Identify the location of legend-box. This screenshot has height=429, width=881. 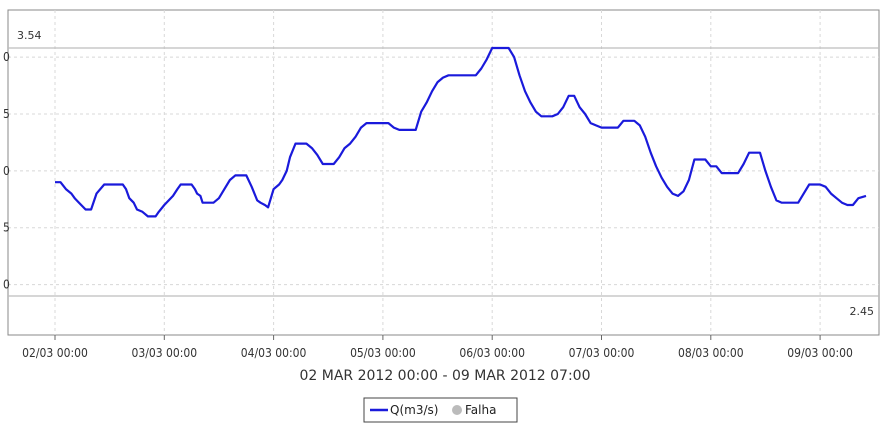
(440, 410).